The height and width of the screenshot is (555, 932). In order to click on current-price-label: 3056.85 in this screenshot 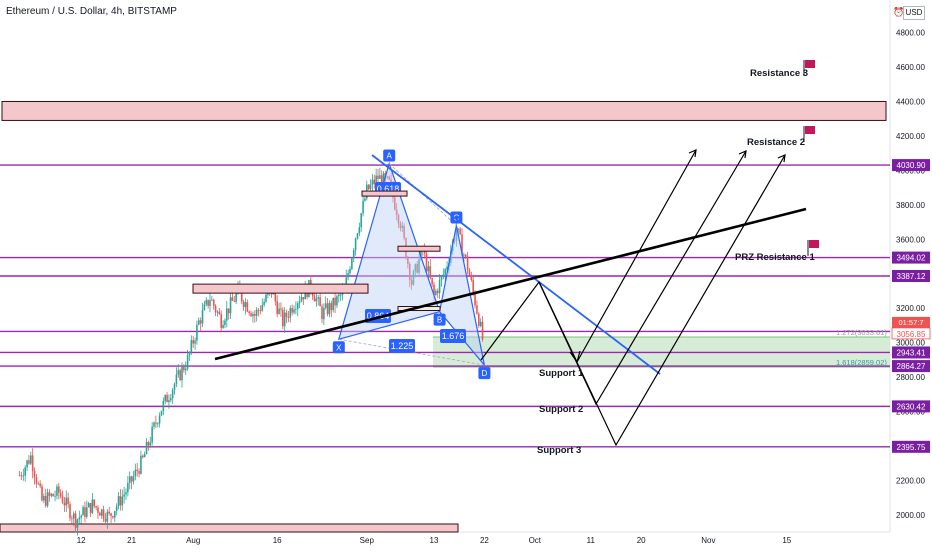, I will do `click(911, 334)`.